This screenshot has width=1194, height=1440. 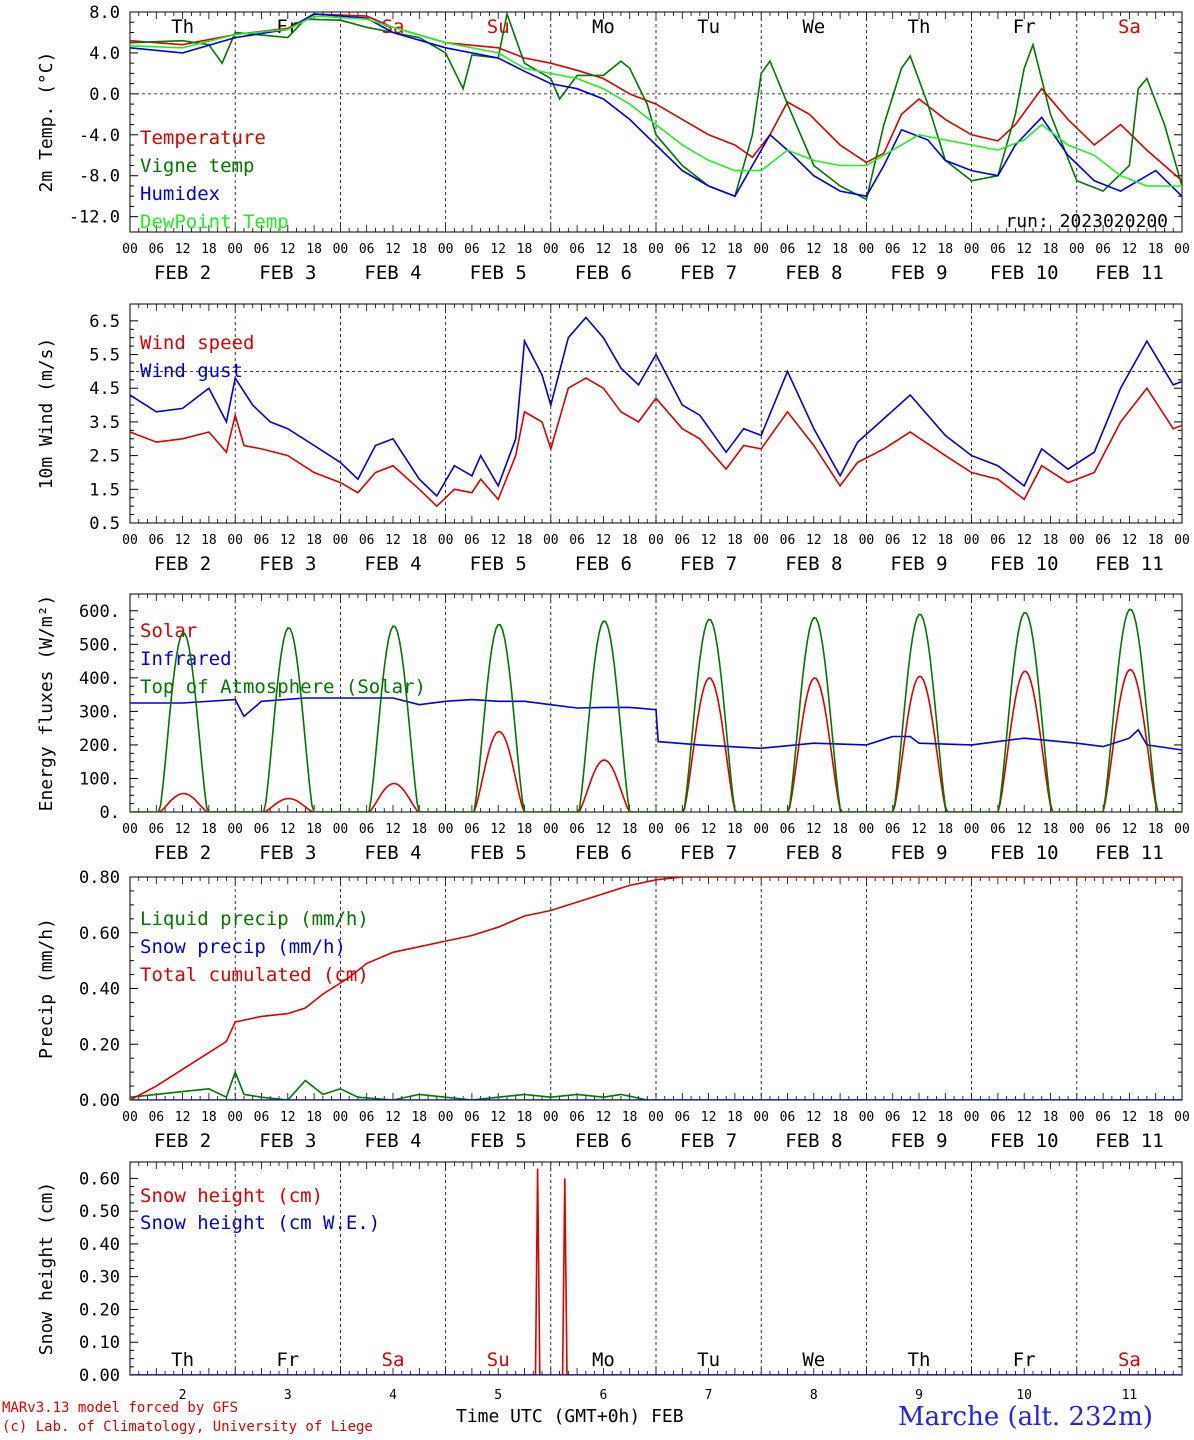 What do you see at coordinates (813, 27) in the screenshot?
I see `day-abbr-label: We` at bounding box center [813, 27].